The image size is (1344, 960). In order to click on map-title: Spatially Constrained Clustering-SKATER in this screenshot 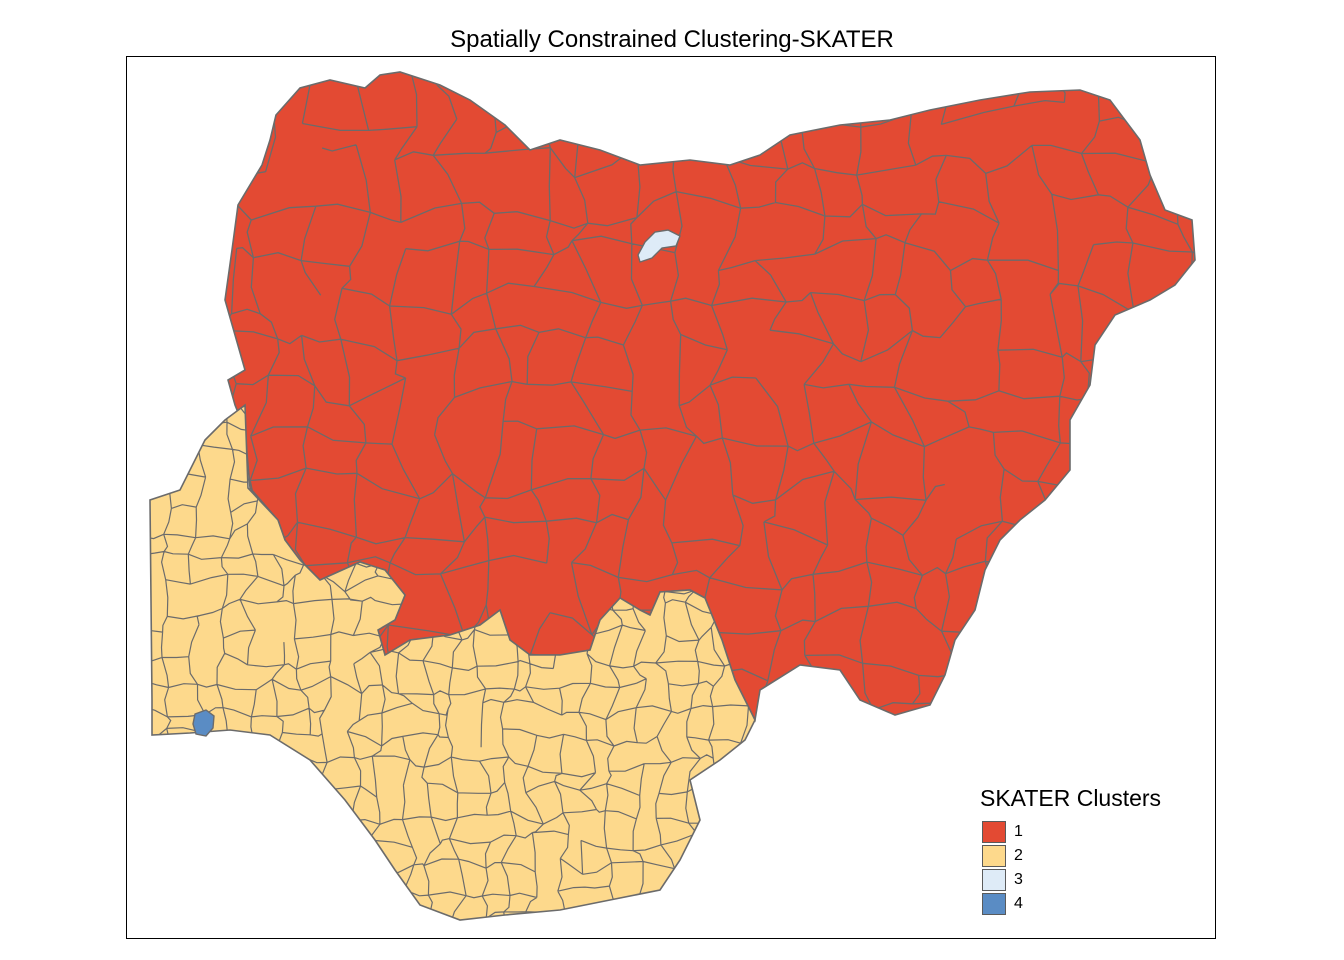, I will do `click(672, 39)`.